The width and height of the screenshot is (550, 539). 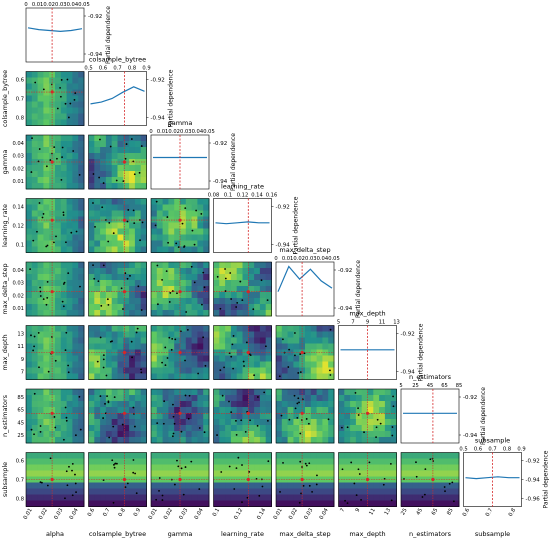 What do you see at coordinates (367, 534) in the screenshot?
I see `xlabel-max_depth: max_depth` at bounding box center [367, 534].